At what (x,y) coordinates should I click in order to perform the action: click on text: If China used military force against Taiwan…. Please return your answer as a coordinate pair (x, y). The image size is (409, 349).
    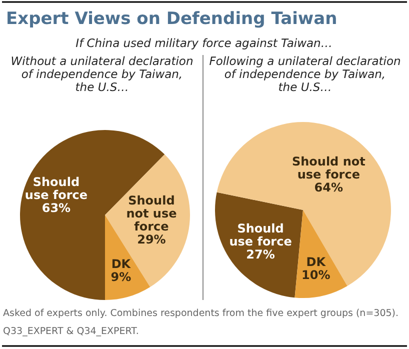
    Looking at the image, I should click on (204, 43).